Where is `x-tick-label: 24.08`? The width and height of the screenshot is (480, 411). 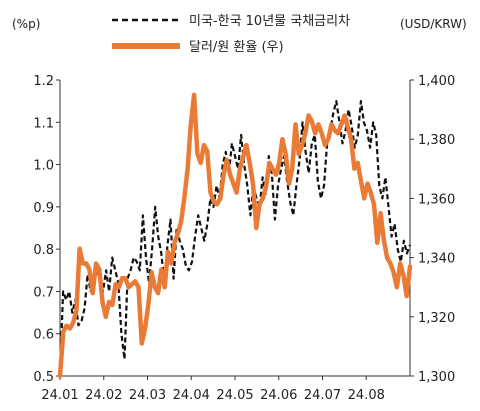 x-tick-label: 24.08 is located at coordinates (366, 395).